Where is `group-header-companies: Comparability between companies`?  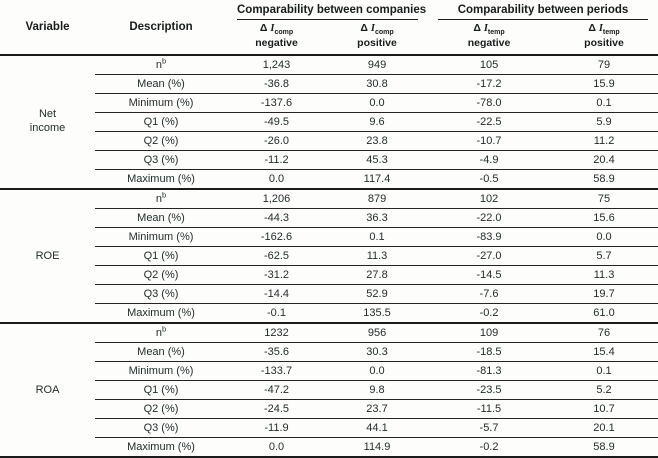
group-header-companies: Comparability between companies is located at coordinates (327, 10).